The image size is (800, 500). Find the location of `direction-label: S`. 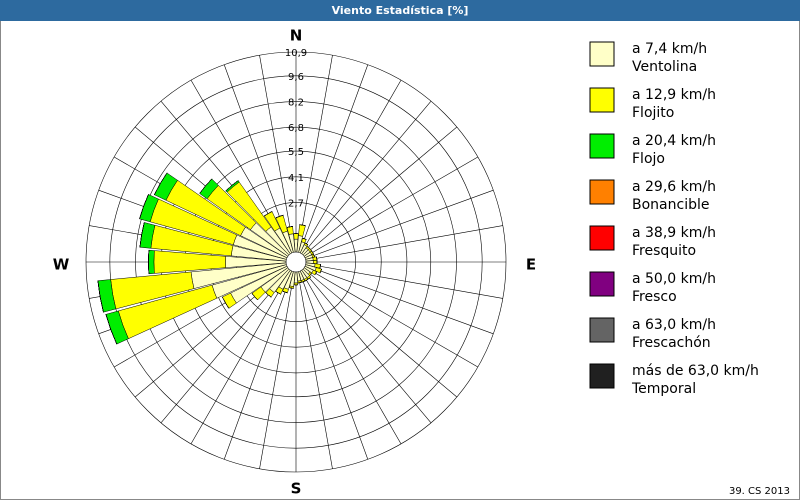

direction-label: S is located at coordinates (296, 489).